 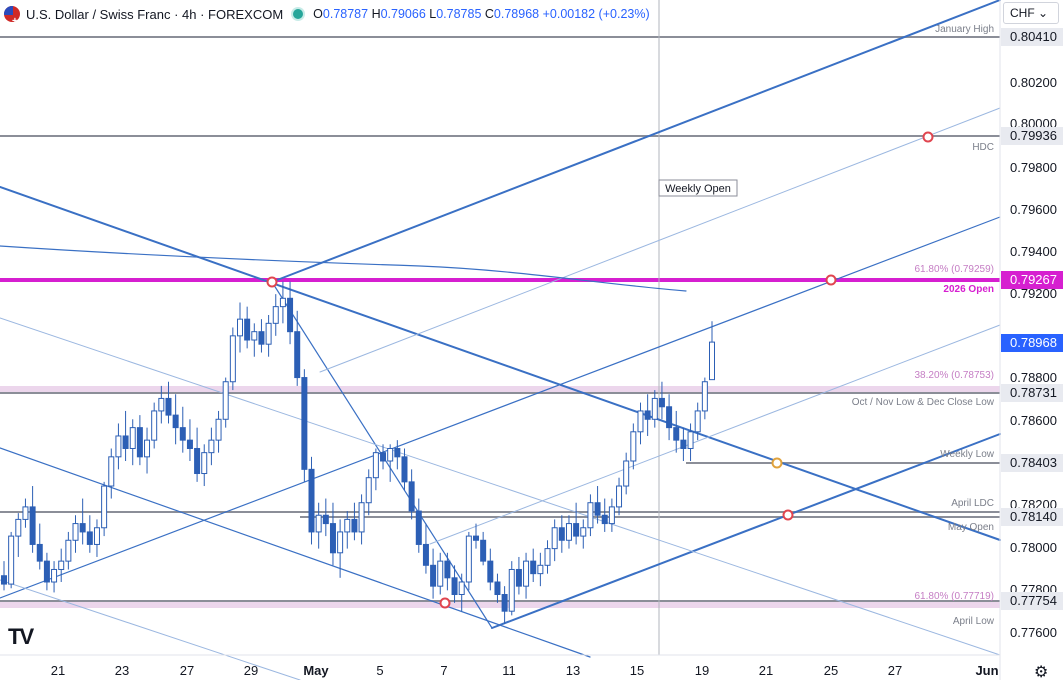 What do you see at coordinates (1032, 37) in the screenshot?
I see `price-label-jan-high: 0.80410` at bounding box center [1032, 37].